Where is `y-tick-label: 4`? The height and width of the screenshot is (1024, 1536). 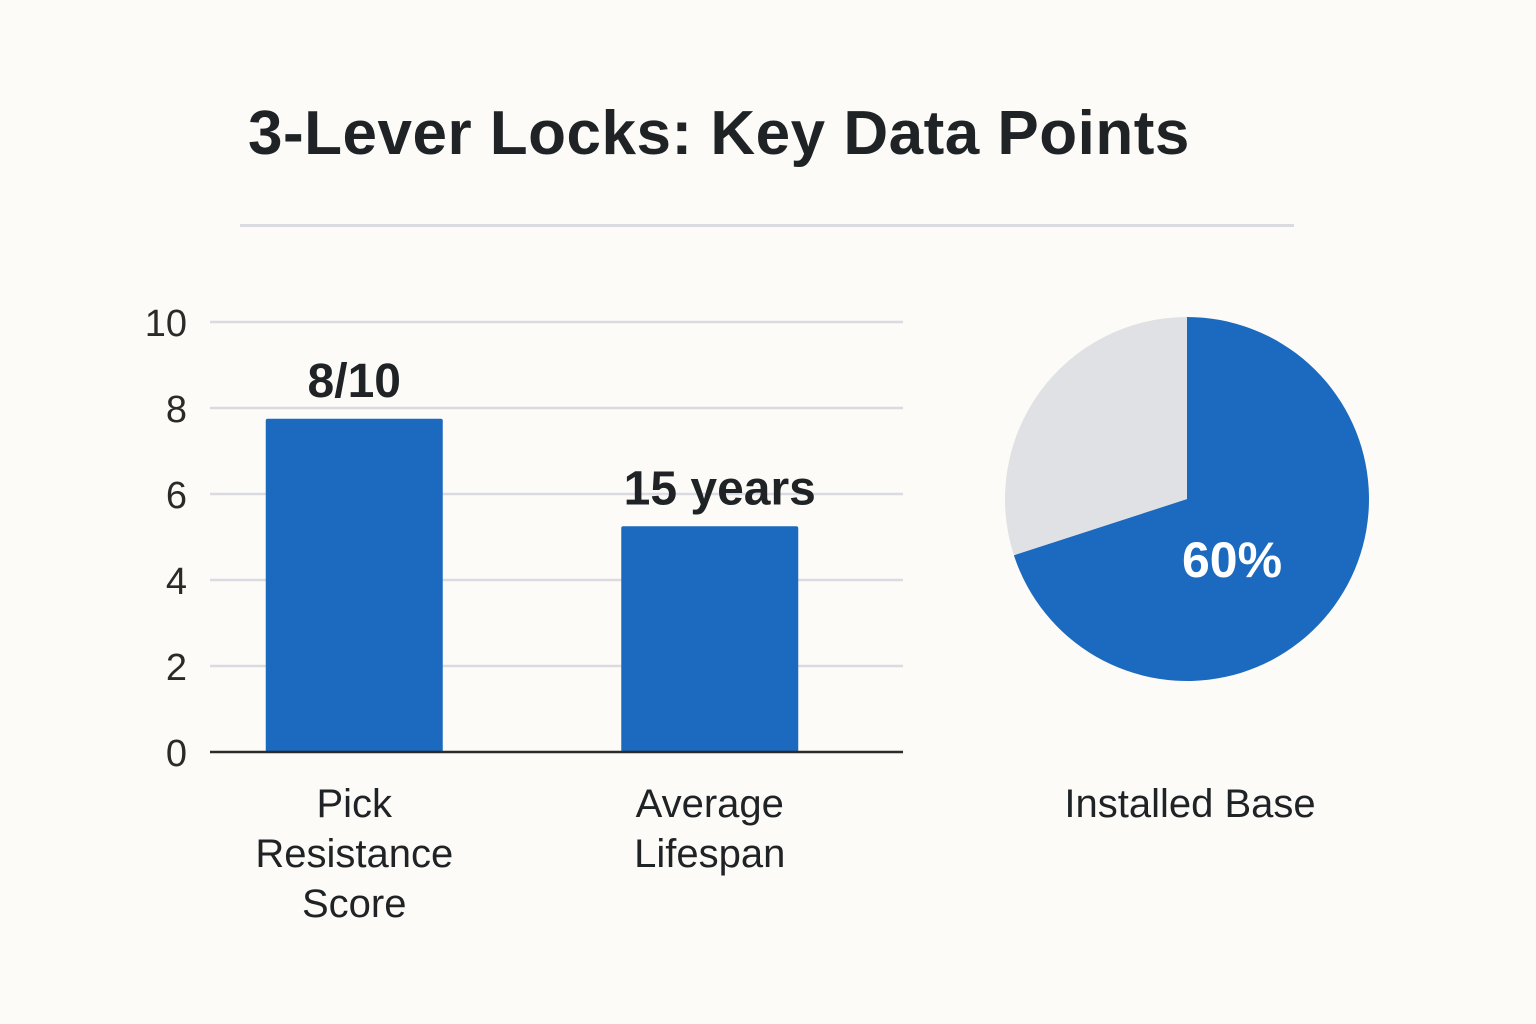
y-tick-label: 4 is located at coordinates (176, 582).